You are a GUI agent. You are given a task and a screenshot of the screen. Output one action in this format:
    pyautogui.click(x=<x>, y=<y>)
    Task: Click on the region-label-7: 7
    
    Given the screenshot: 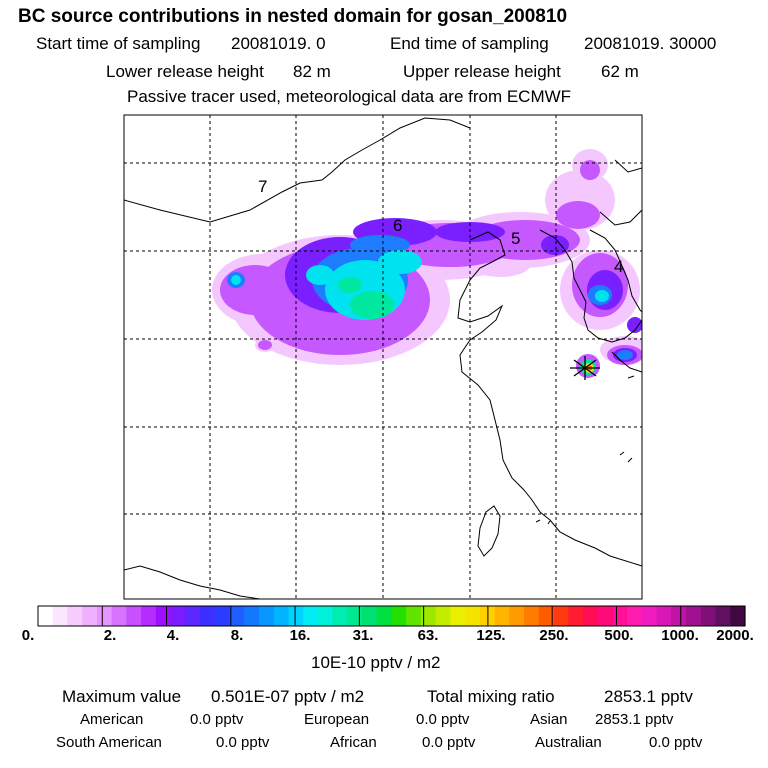 What is the action you would take?
    pyautogui.click(x=262, y=186)
    